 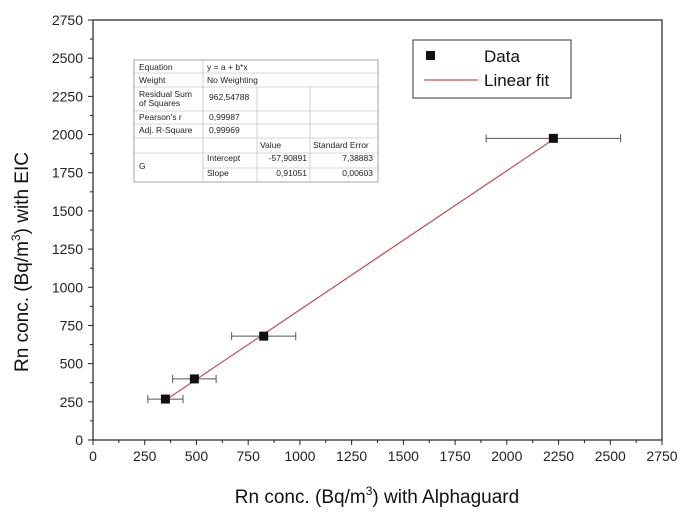 What do you see at coordinates (224, 130) in the screenshot?
I see `fit-table-value-adj-r-square: 0,99969` at bounding box center [224, 130].